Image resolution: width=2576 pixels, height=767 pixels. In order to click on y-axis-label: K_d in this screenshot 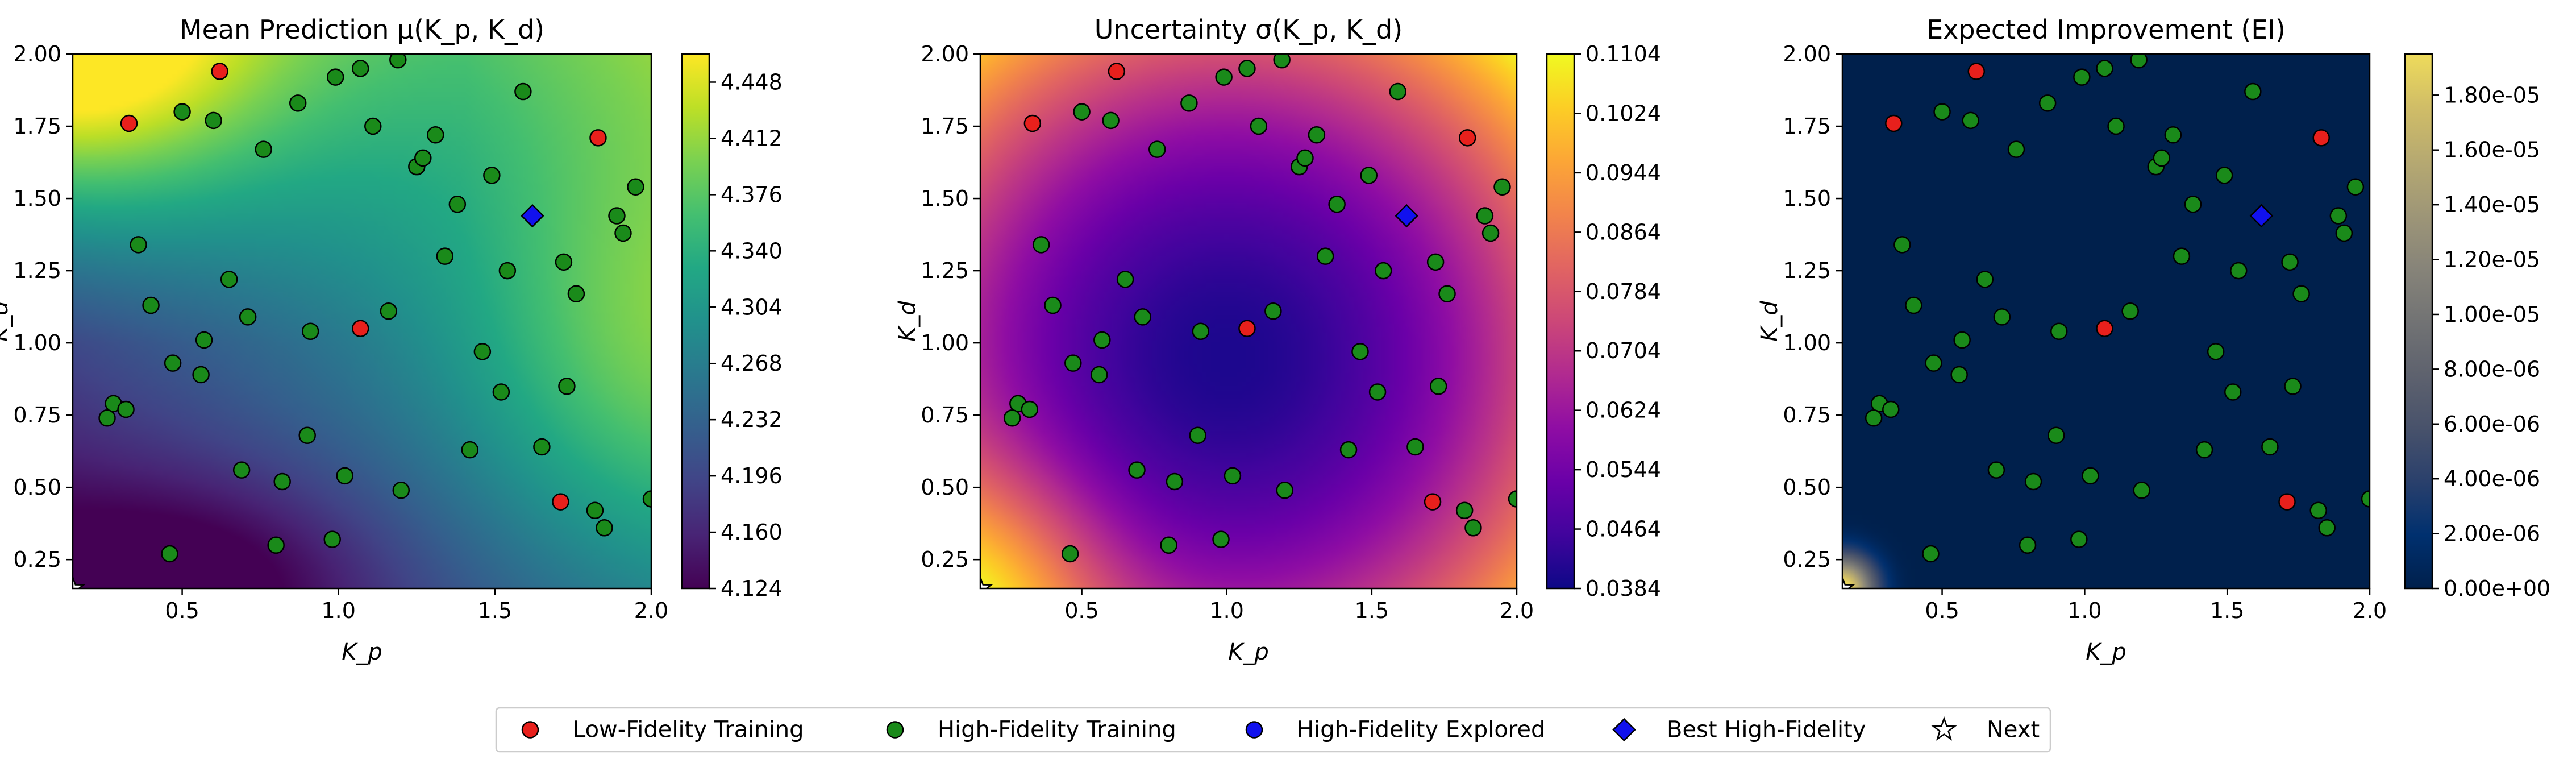, I will do `click(907, 321)`.